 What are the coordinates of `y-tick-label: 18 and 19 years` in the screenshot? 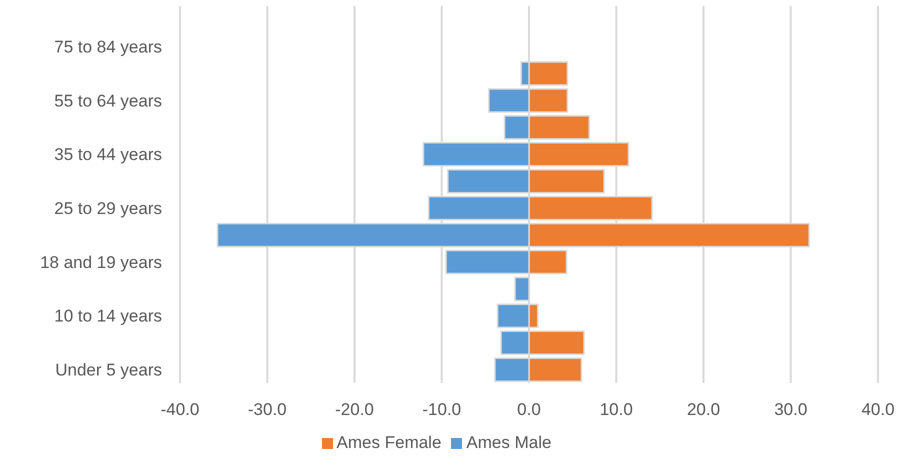 It's located at (101, 262).